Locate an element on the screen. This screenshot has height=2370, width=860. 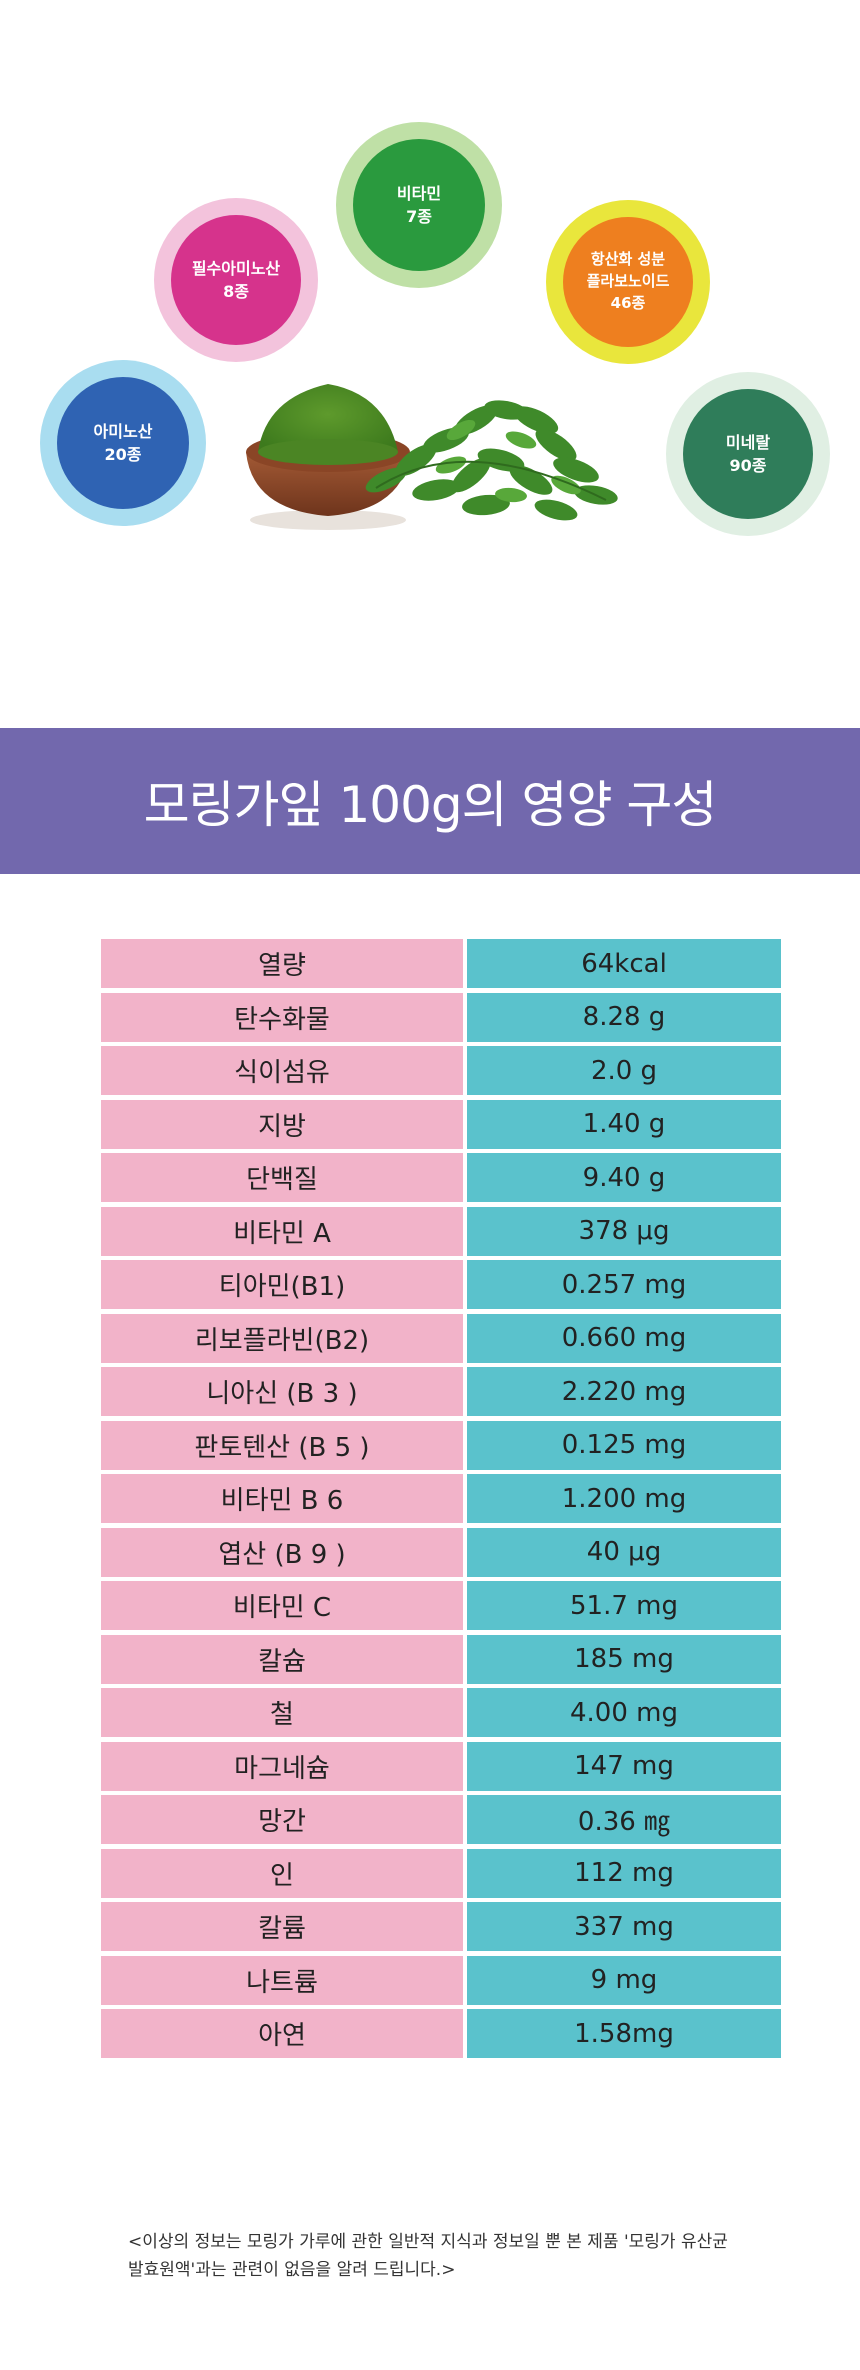
nutrient-value-cell: 337 mg is located at coordinates (624, 1926).